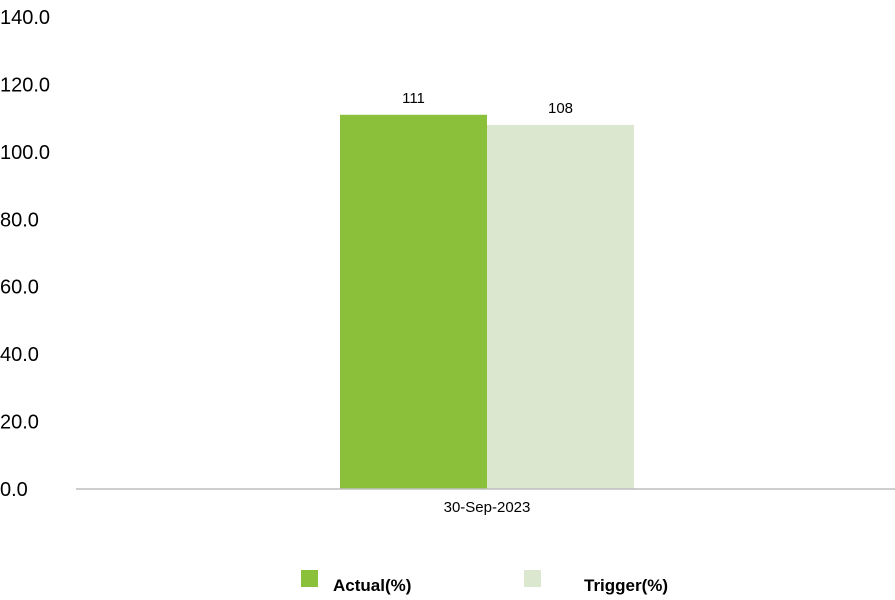  What do you see at coordinates (25, 85) in the screenshot?
I see `y-tick-label: 120.0` at bounding box center [25, 85].